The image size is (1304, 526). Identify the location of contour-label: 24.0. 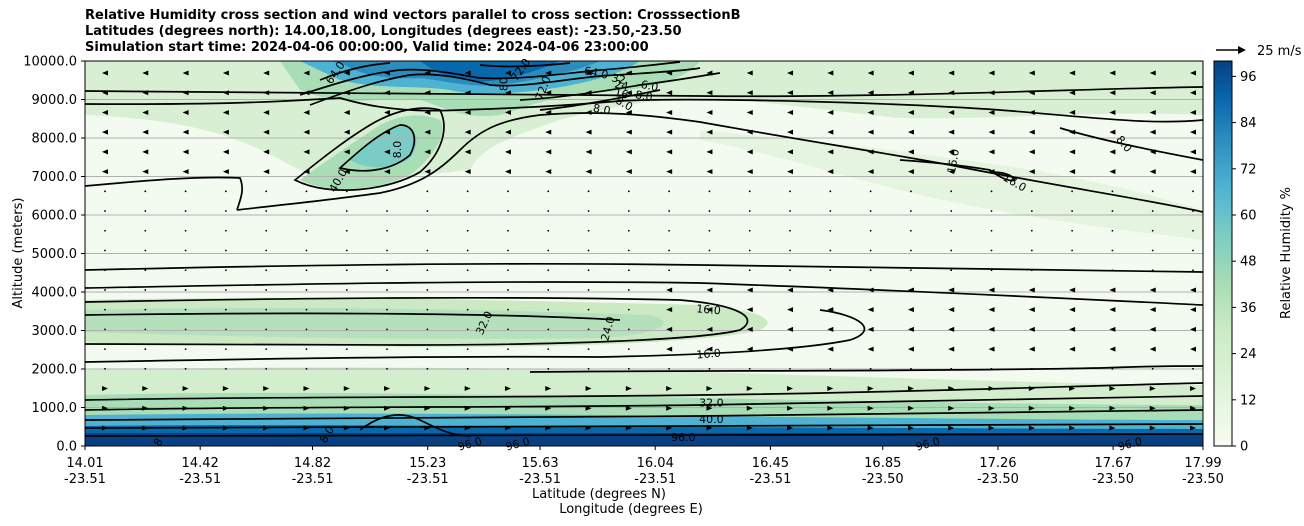
(608, 328).